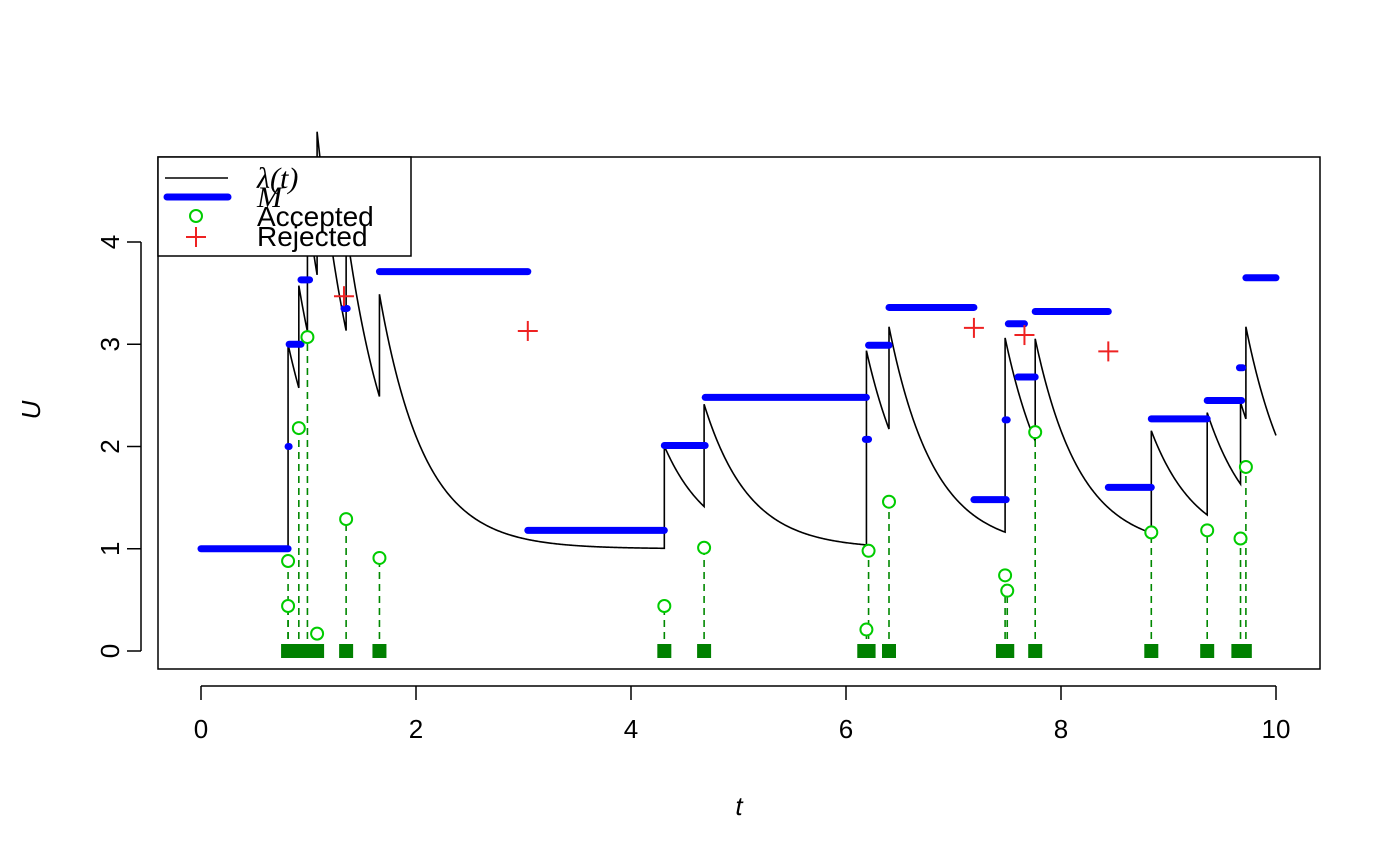 This screenshot has height=866, width=1400. Describe the element at coordinates (201, 729) in the screenshot. I see `x-tick-label: 0` at that location.